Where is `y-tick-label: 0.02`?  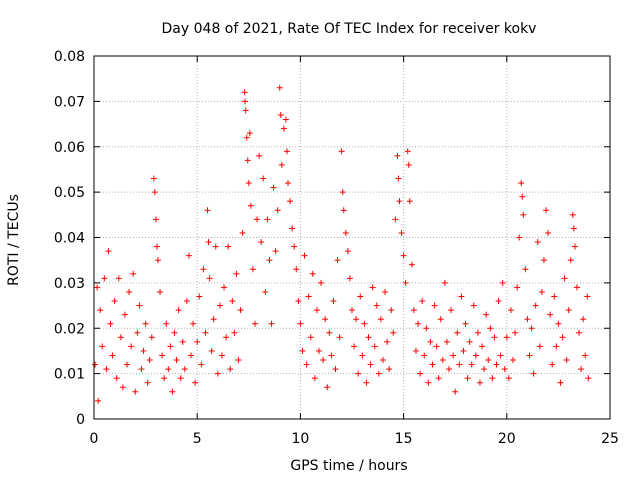
y-tick-label: 0.02 is located at coordinates (69, 329).